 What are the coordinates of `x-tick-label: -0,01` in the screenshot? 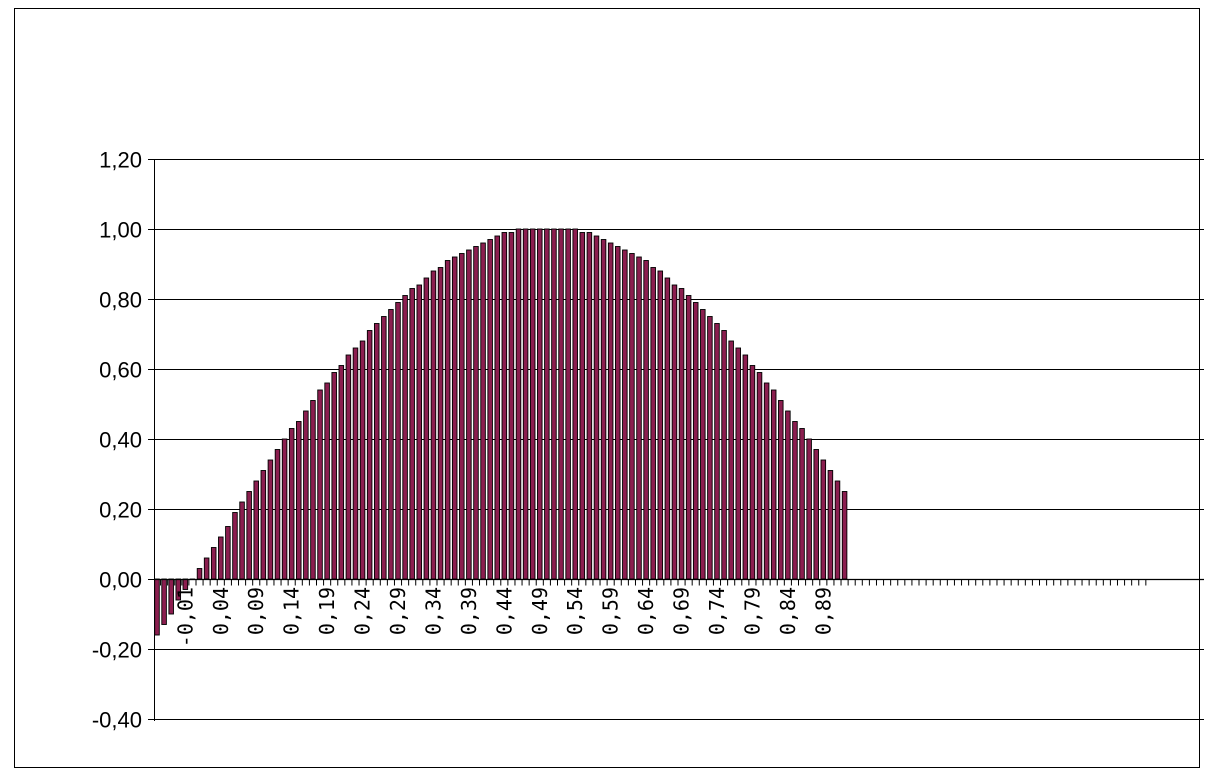 It's located at (185, 617).